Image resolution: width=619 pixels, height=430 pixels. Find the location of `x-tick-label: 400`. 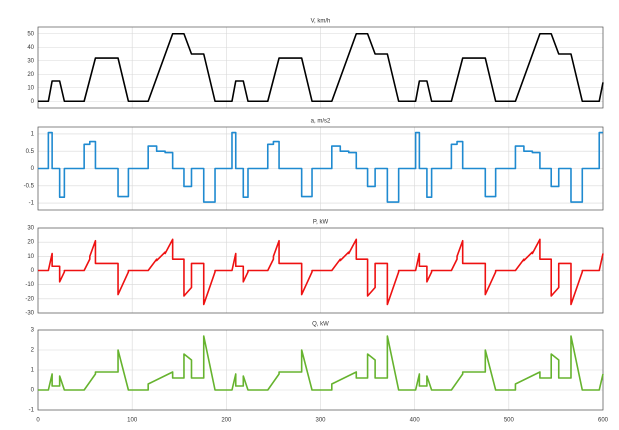

x-tick-label: 400 is located at coordinates (415, 421).